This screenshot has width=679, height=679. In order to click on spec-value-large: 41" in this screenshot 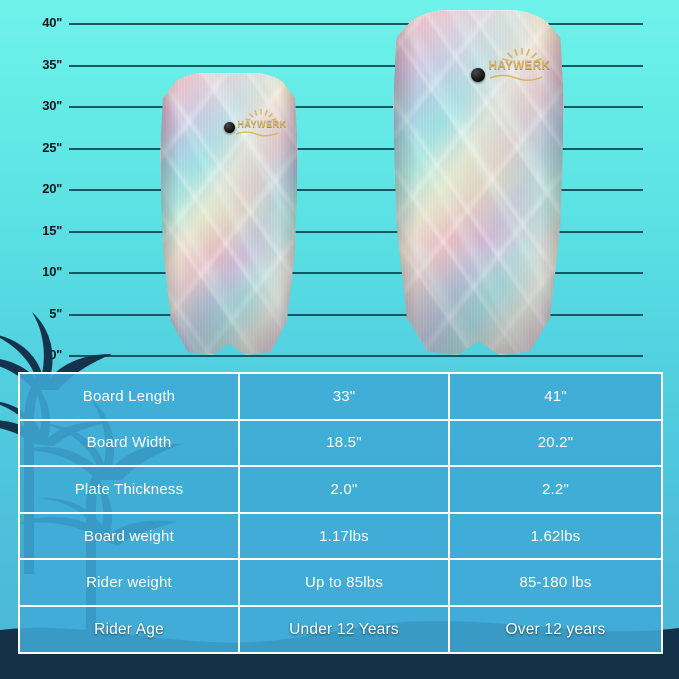, I will do `click(555, 396)`.